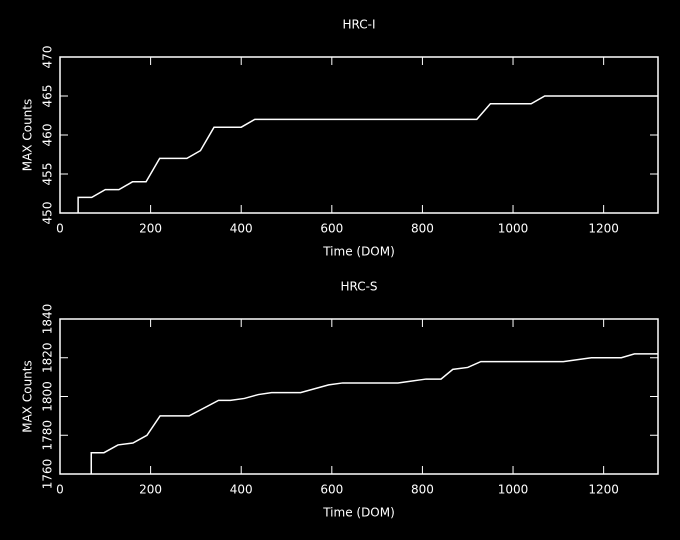  I want to click on y-tick-label: 460, so click(48, 135).